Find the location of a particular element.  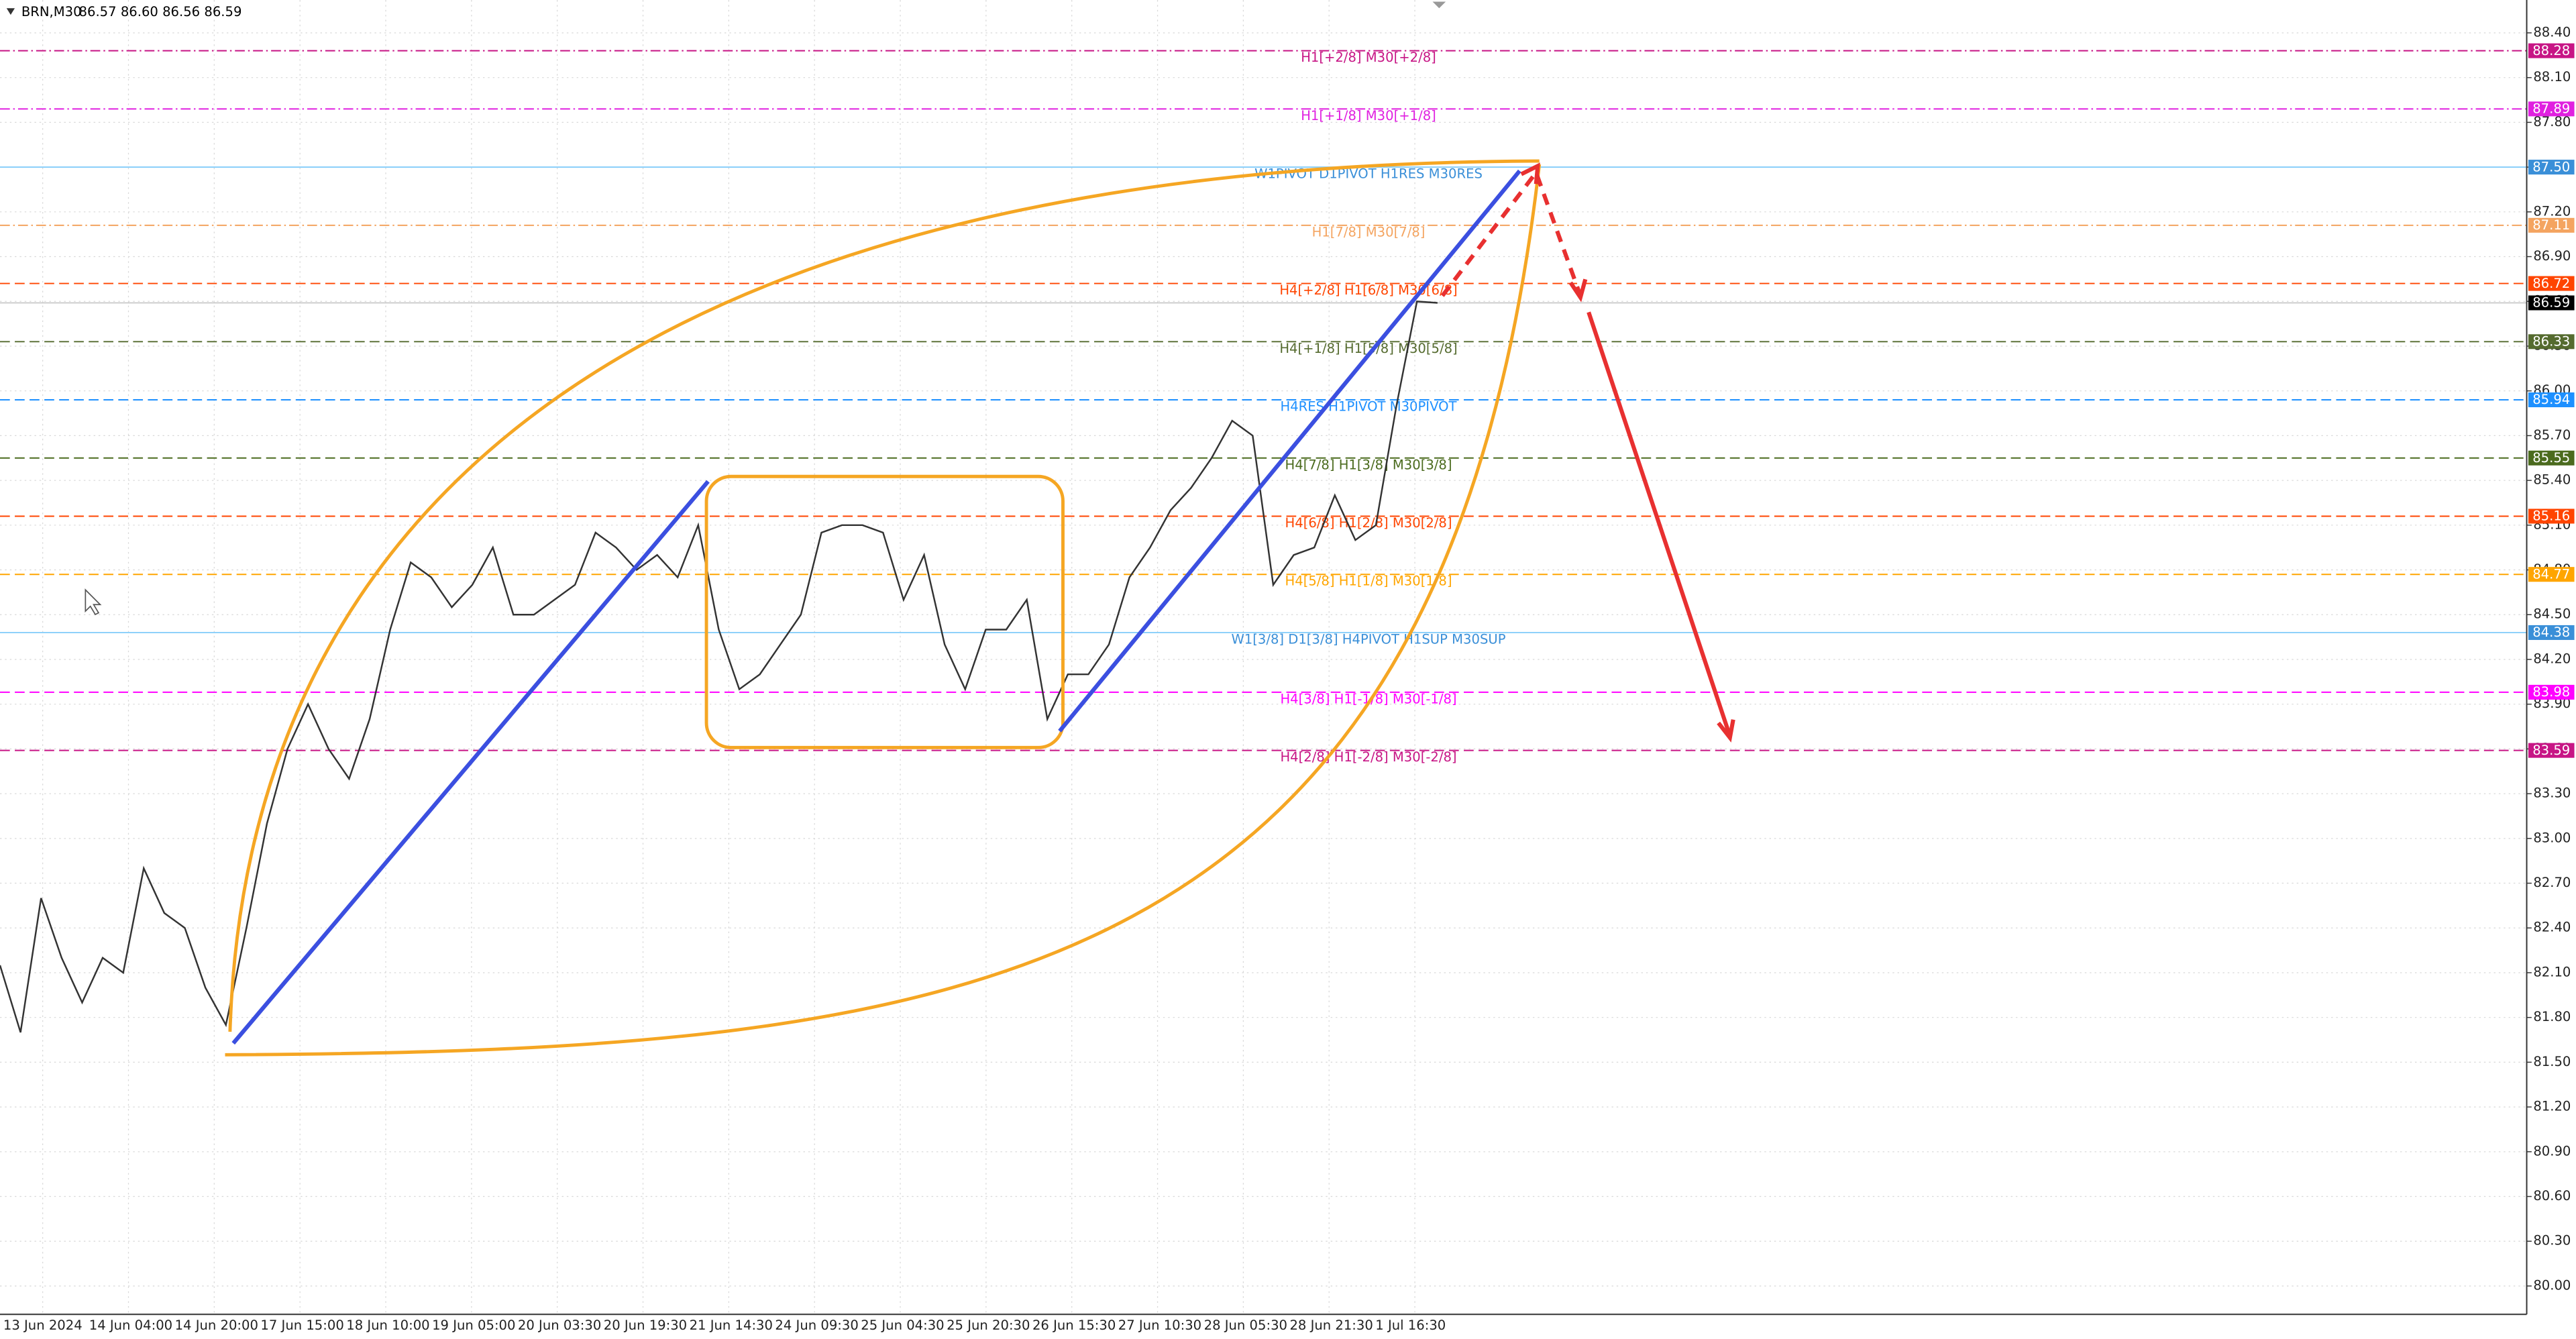

y-tick-label: 85.40 is located at coordinates (2552, 480).